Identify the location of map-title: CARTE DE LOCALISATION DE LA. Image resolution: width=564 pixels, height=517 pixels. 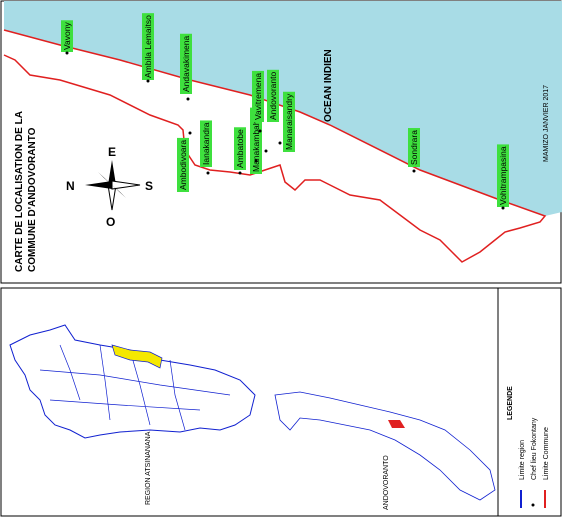
(19, 191).